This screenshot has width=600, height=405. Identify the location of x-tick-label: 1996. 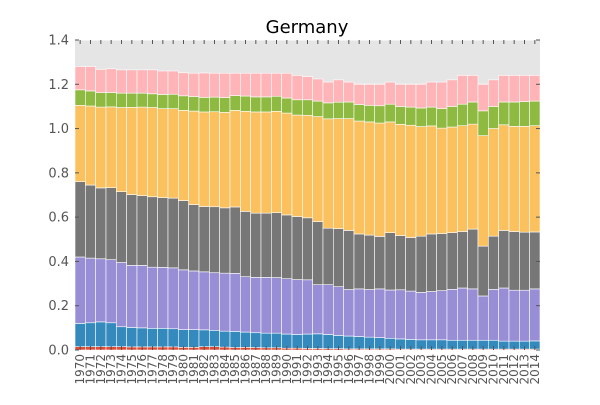
(349, 369).